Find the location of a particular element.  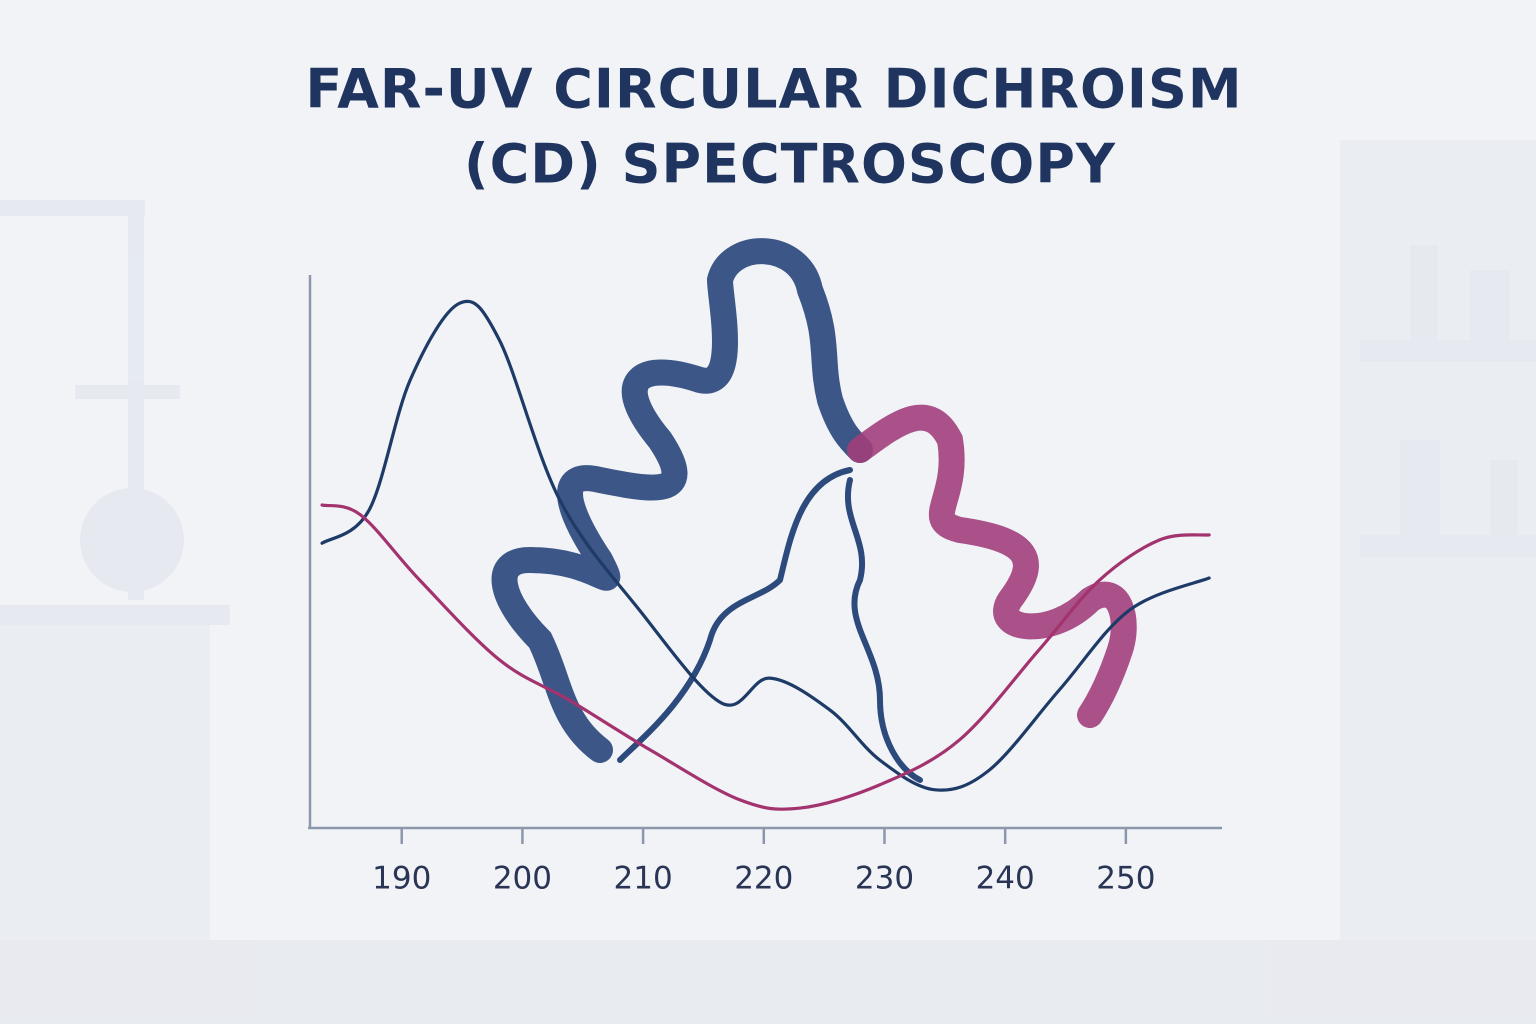

x-tick-label: 200 is located at coordinates (522, 879).